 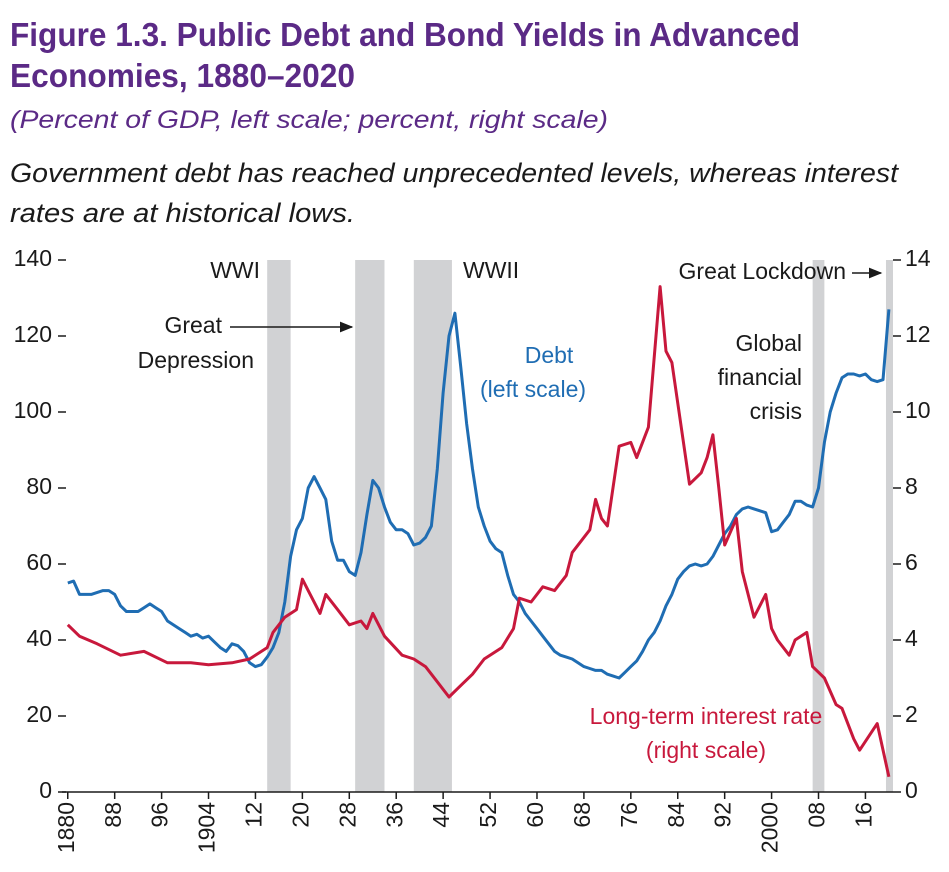 I want to click on x-tick-label: 08, so click(x=817, y=815).